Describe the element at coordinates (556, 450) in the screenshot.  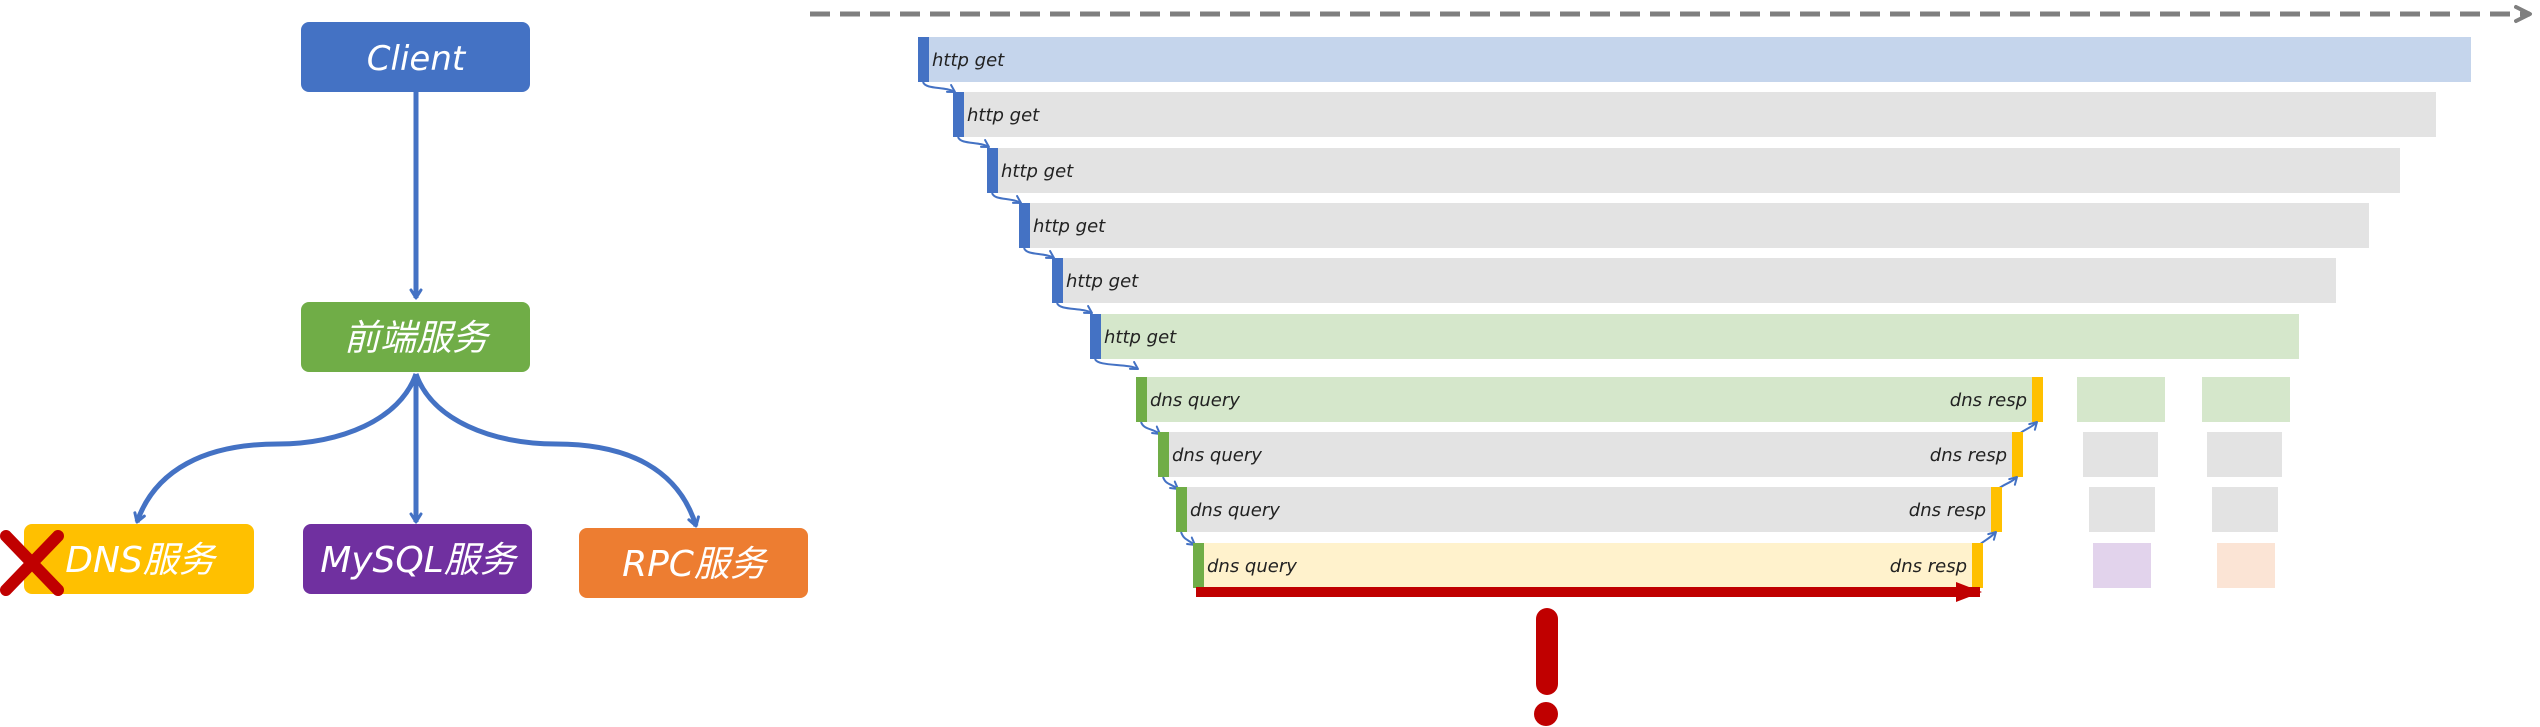
I see `edge-frontend-rpc` at that location.